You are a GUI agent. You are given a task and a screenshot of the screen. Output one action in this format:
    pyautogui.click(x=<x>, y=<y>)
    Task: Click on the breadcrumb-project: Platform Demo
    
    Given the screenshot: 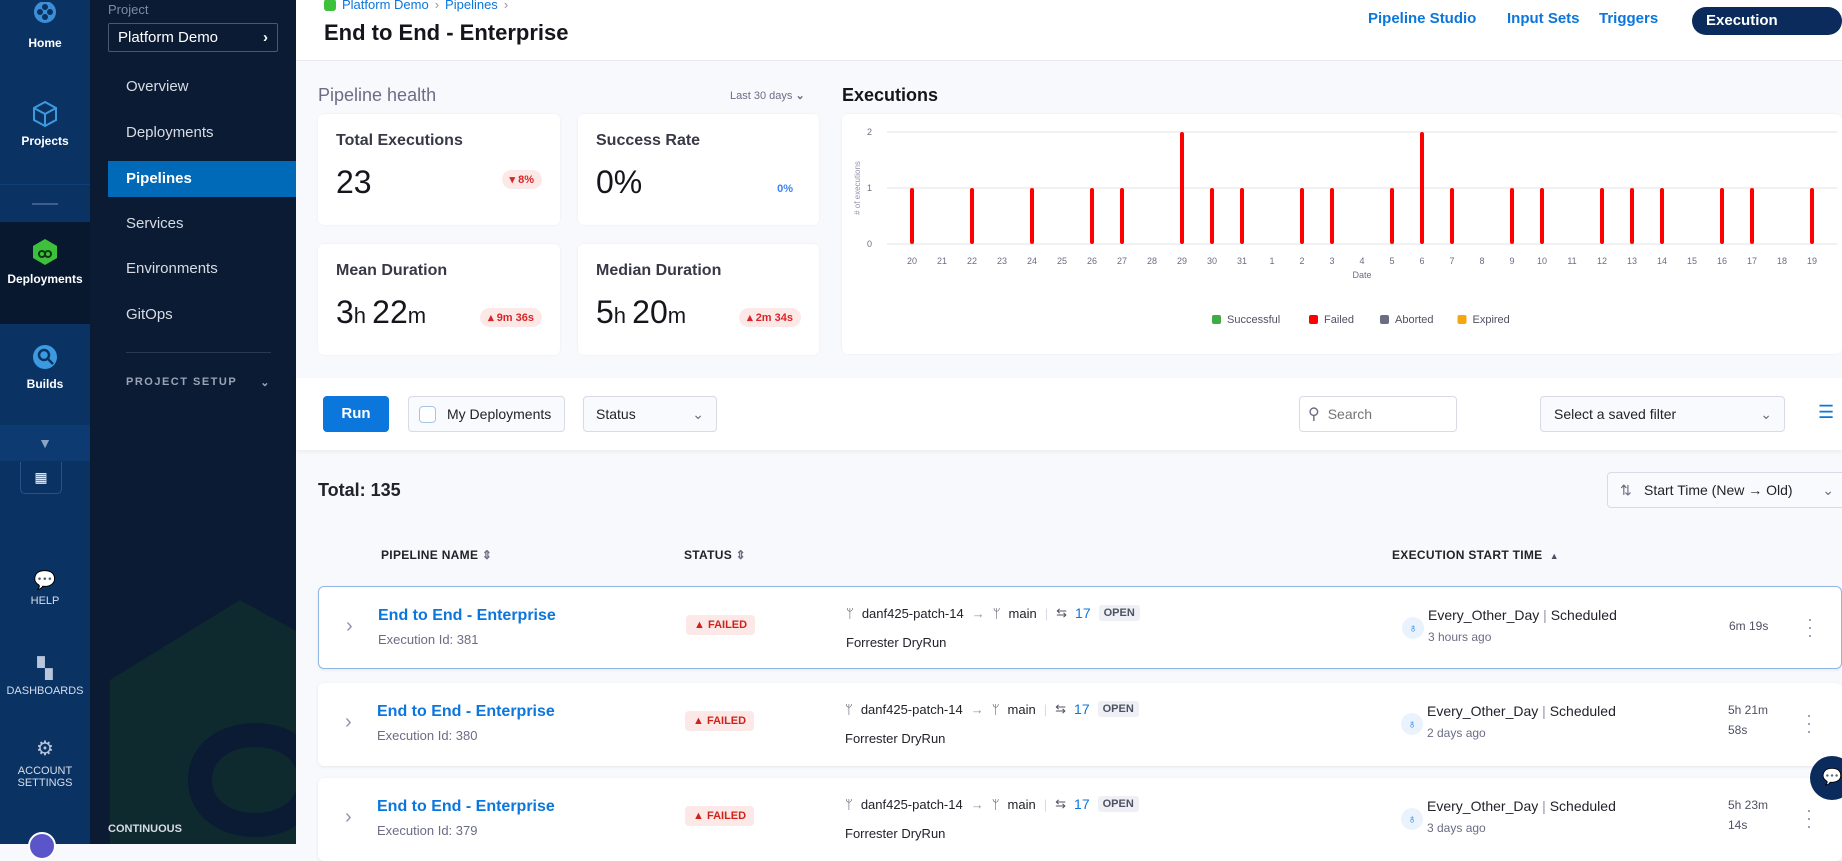 What is the action you would take?
    pyautogui.click(x=385, y=6)
    